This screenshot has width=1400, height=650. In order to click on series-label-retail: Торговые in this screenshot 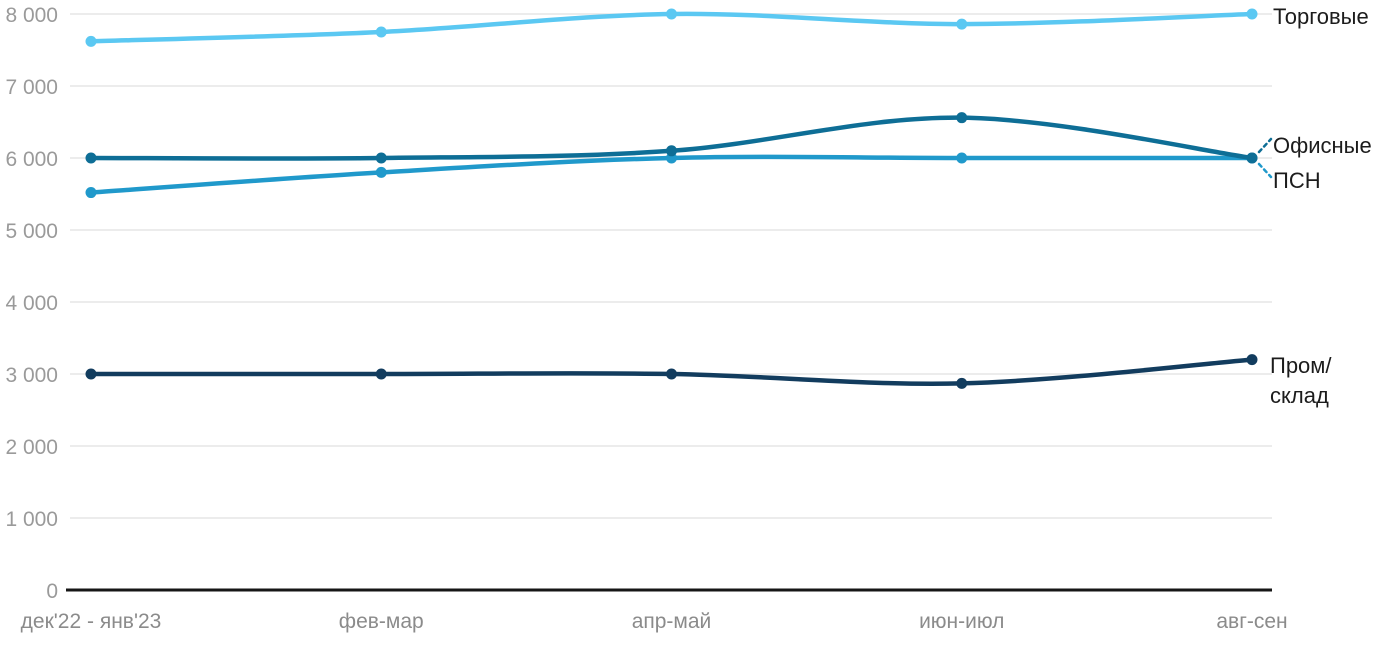, I will do `click(1321, 16)`.